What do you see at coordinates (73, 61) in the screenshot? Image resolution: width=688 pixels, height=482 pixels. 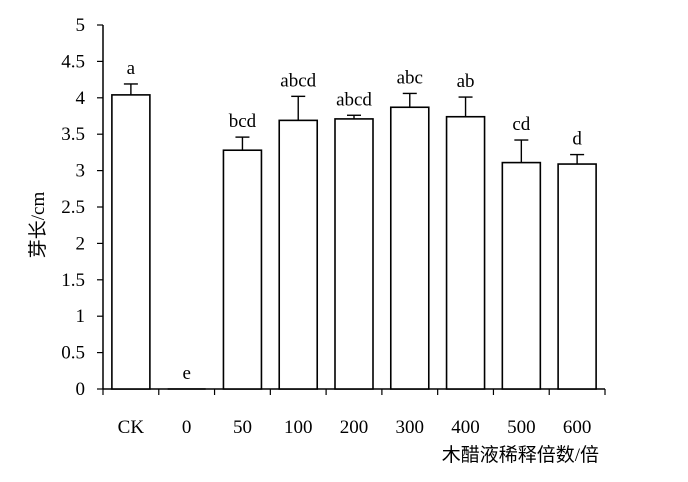 I see `y-tick-label: 4.5` at bounding box center [73, 61].